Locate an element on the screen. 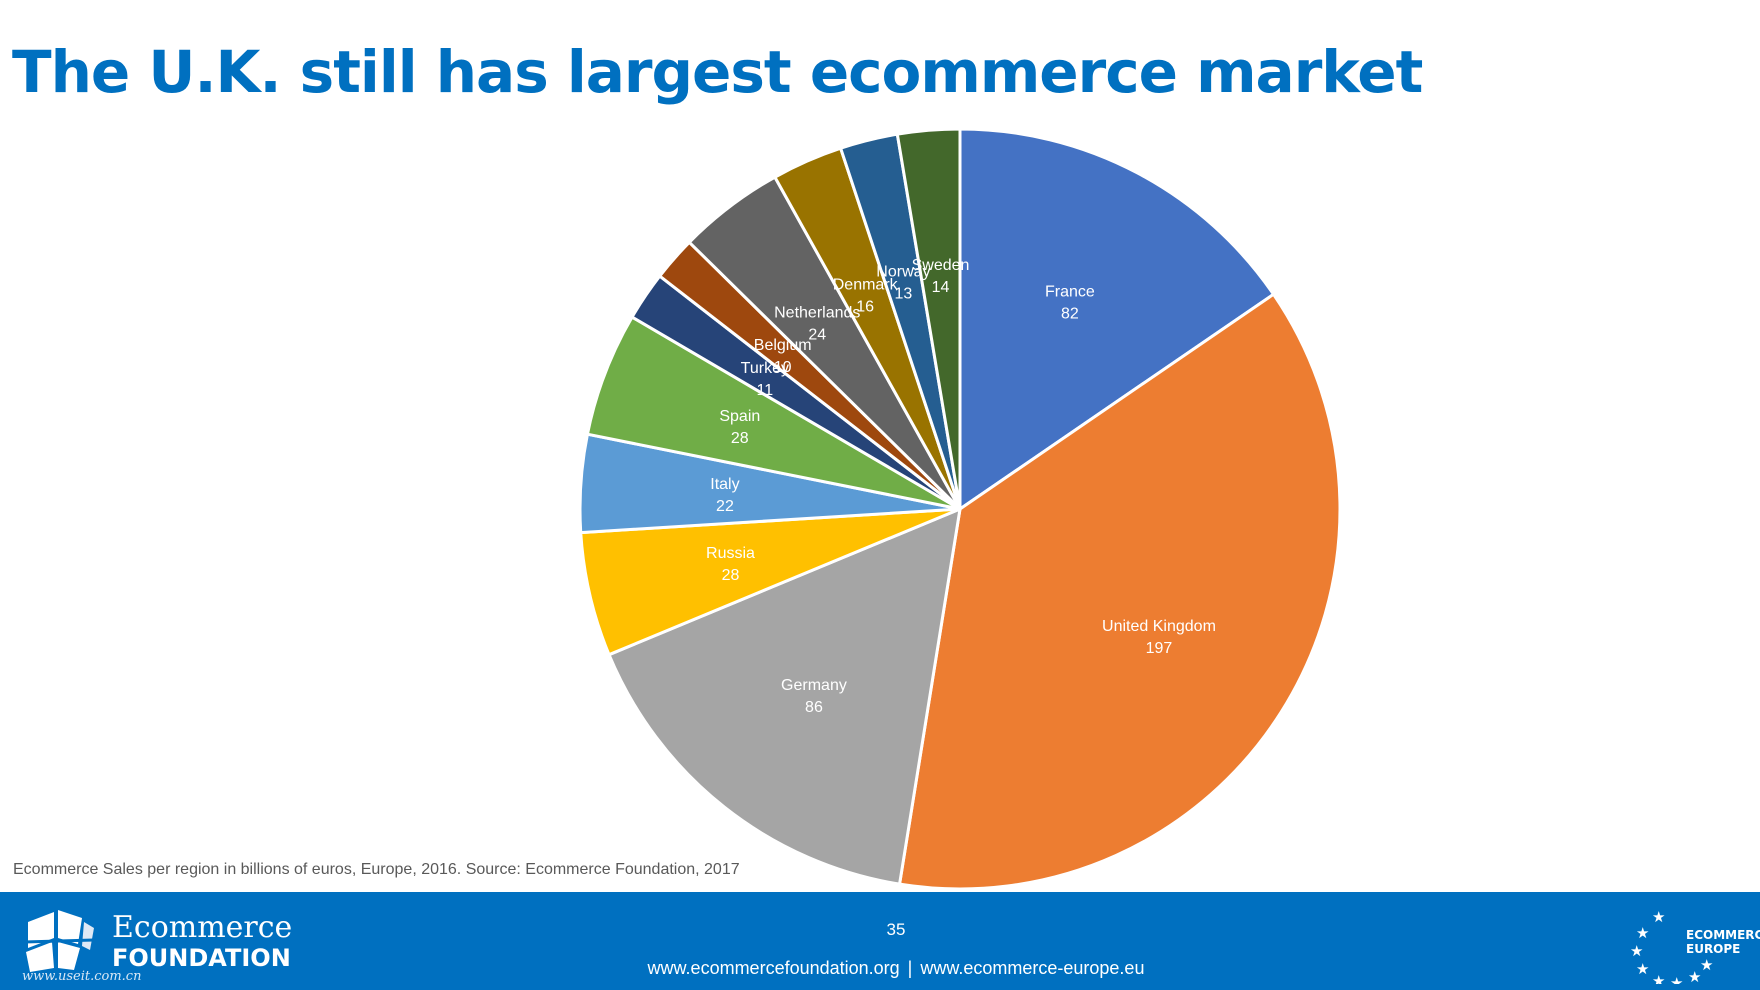 This screenshot has width=1760, height=990. pie-slice-france is located at coordinates (1117, 319).